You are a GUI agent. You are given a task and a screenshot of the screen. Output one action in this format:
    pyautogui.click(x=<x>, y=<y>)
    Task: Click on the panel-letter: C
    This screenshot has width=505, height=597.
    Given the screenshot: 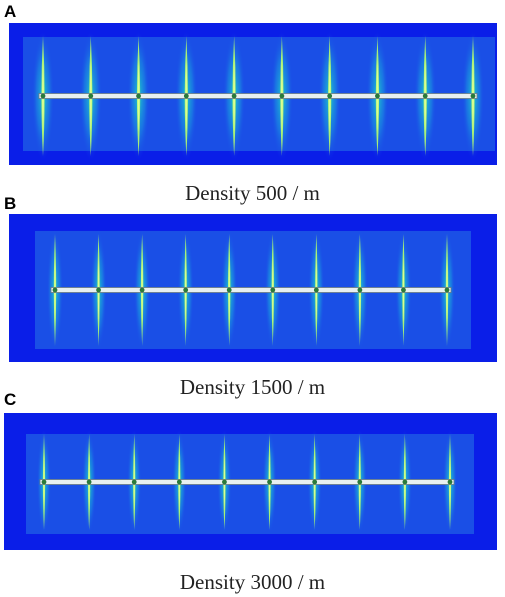 What is the action you would take?
    pyautogui.click(x=10, y=399)
    